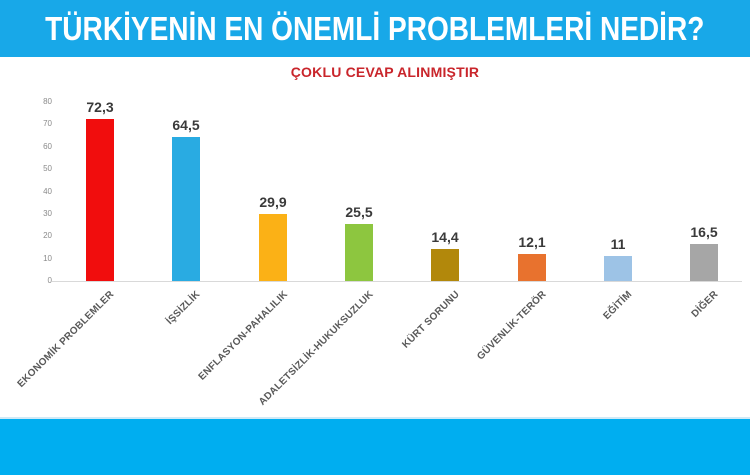 The width and height of the screenshot is (750, 475). I want to click on y-axis-tick-label: 20, so click(47, 236).